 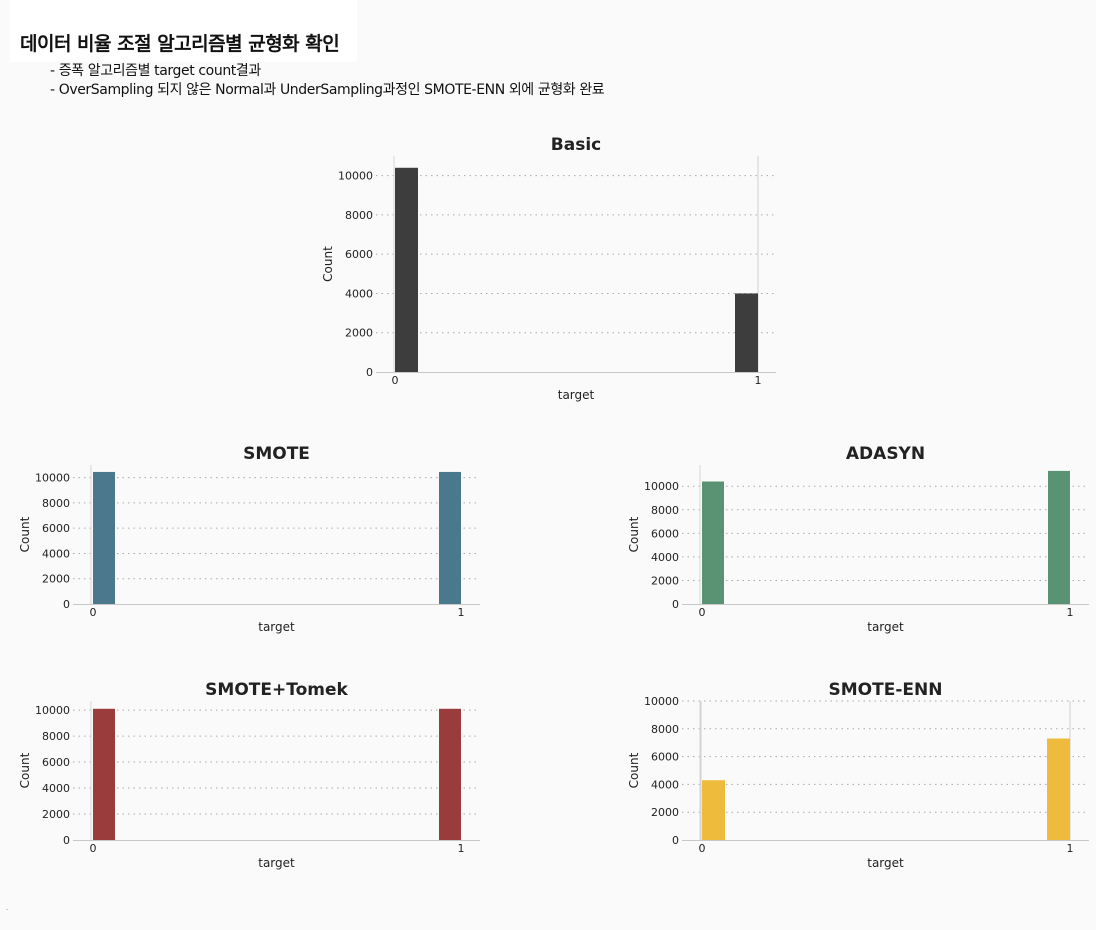 What do you see at coordinates (180, 44) in the screenshot?
I see `page-title: 데이터 비율 조절 알고리즘별 균형화 확인` at bounding box center [180, 44].